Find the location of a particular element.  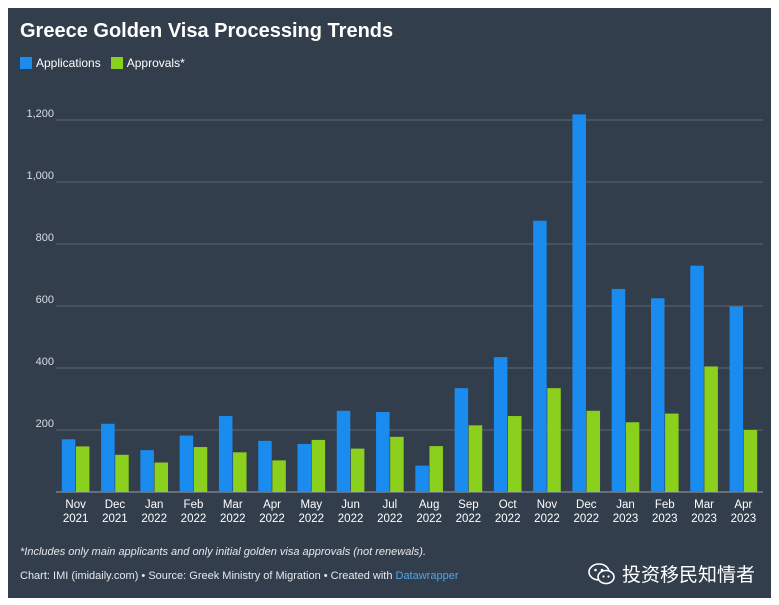

watermark-text: 投资移民知情者 is located at coordinates (688, 575).